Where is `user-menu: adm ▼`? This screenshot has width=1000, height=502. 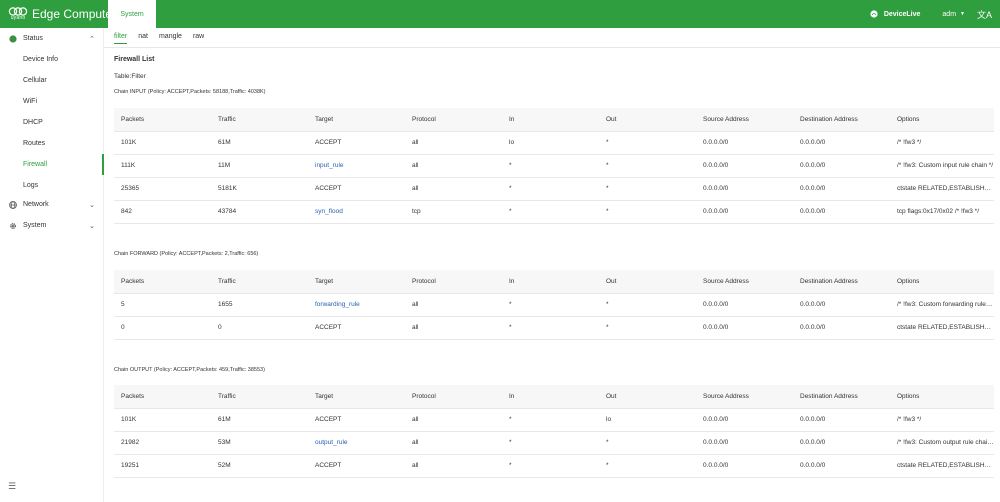 user-menu: adm ▼ is located at coordinates (953, 14).